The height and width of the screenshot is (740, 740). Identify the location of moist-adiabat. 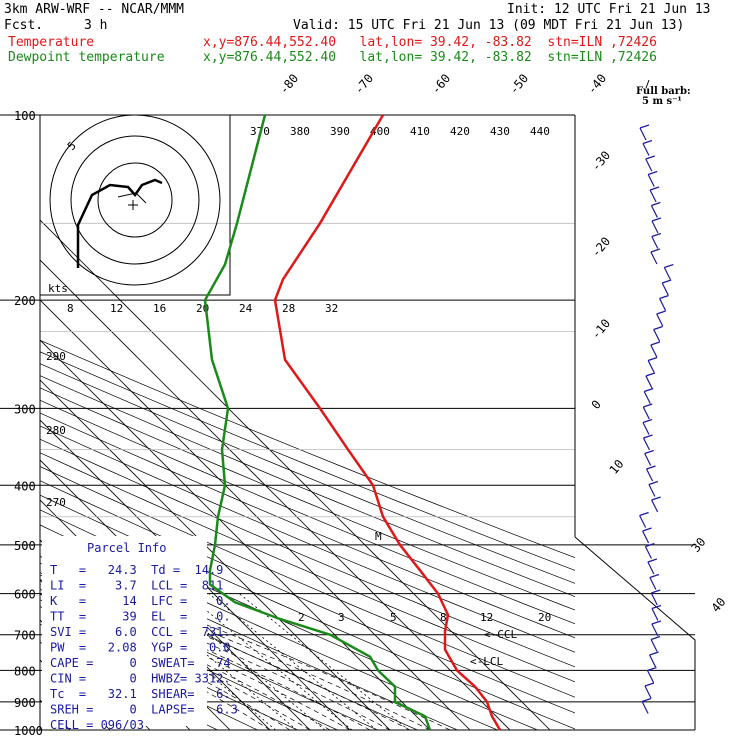
(215, 652).